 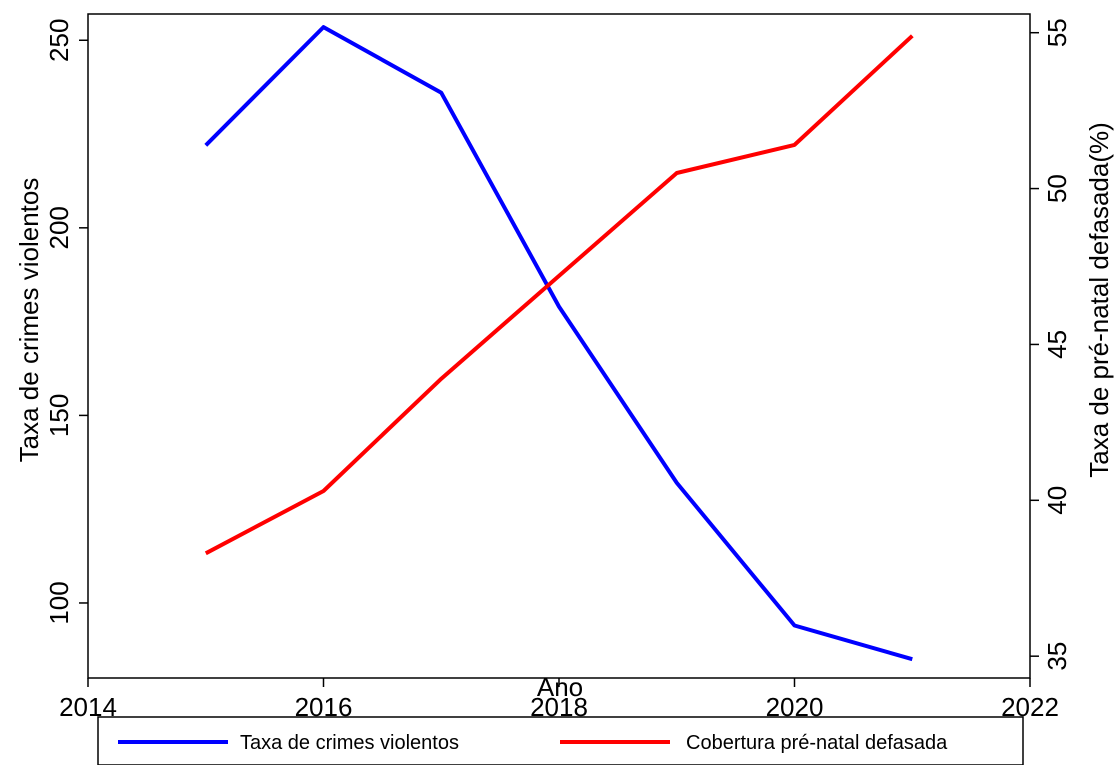 What do you see at coordinates (1057, 500) in the screenshot?
I see `y-right-tick-label: 40` at bounding box center [1057, 500].